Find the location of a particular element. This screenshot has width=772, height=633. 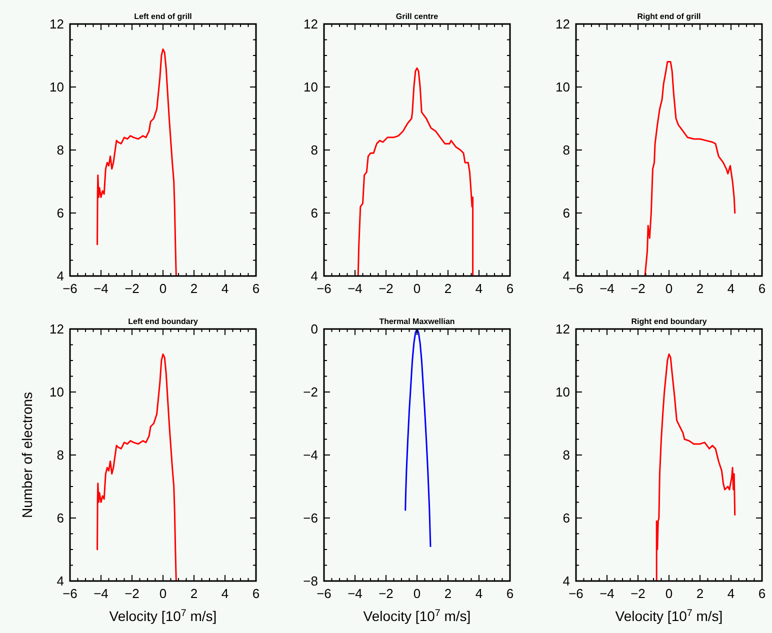

chart-title: Left end of grill is located at coordinates (163, 16).